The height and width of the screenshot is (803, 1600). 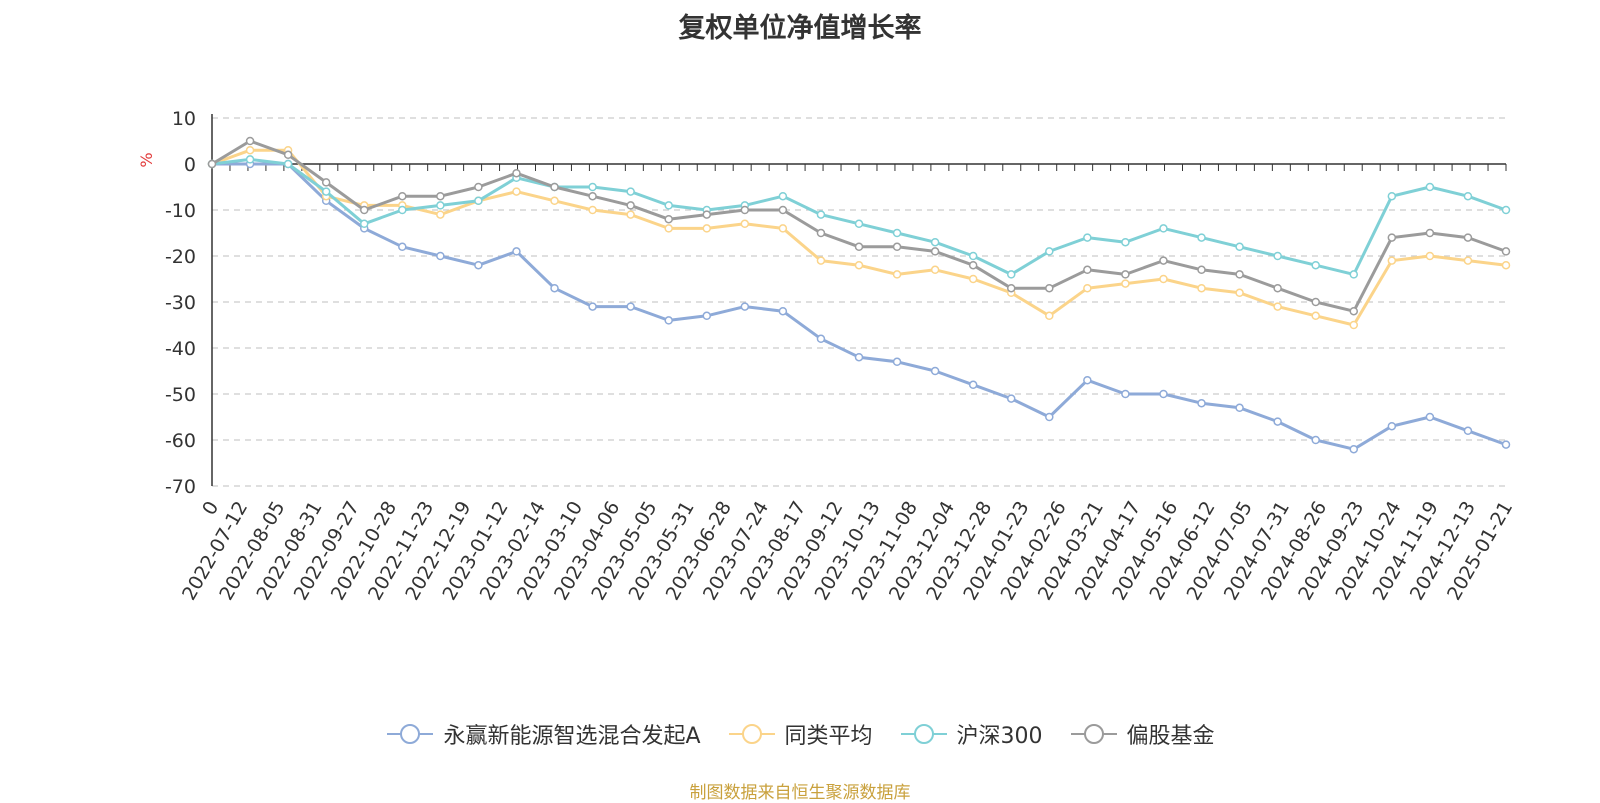 I want to click on y-axis-label: %, so click(x=146, y=159).